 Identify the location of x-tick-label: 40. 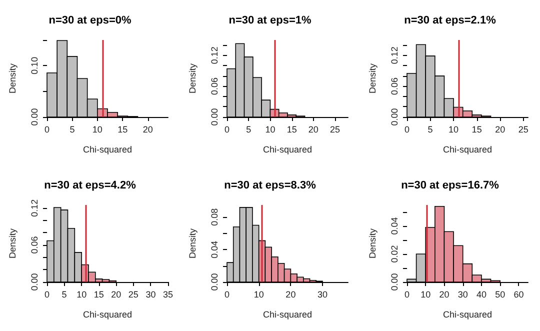
(481, 295).